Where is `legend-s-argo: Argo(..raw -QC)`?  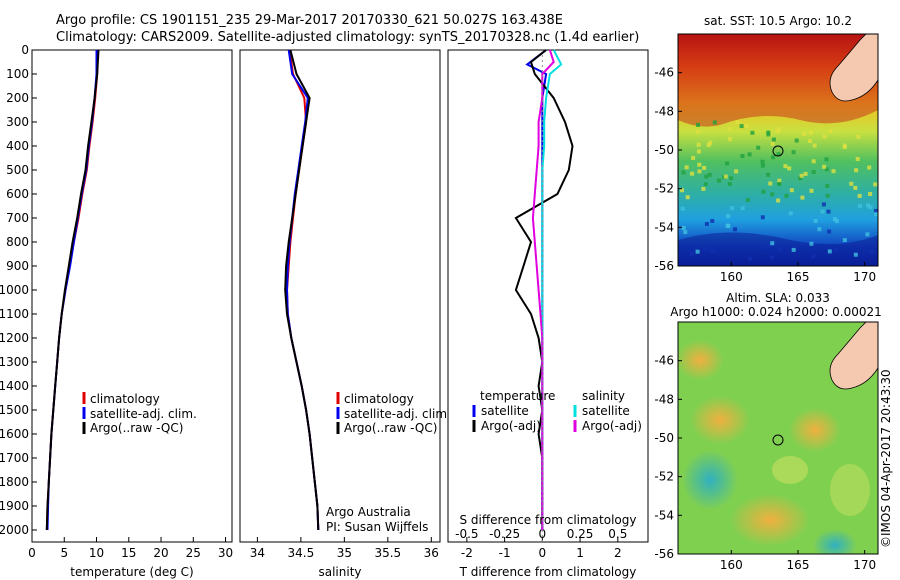 legend-s-argo: Argo(..raw -QC) is located at coordinates (390, 428).